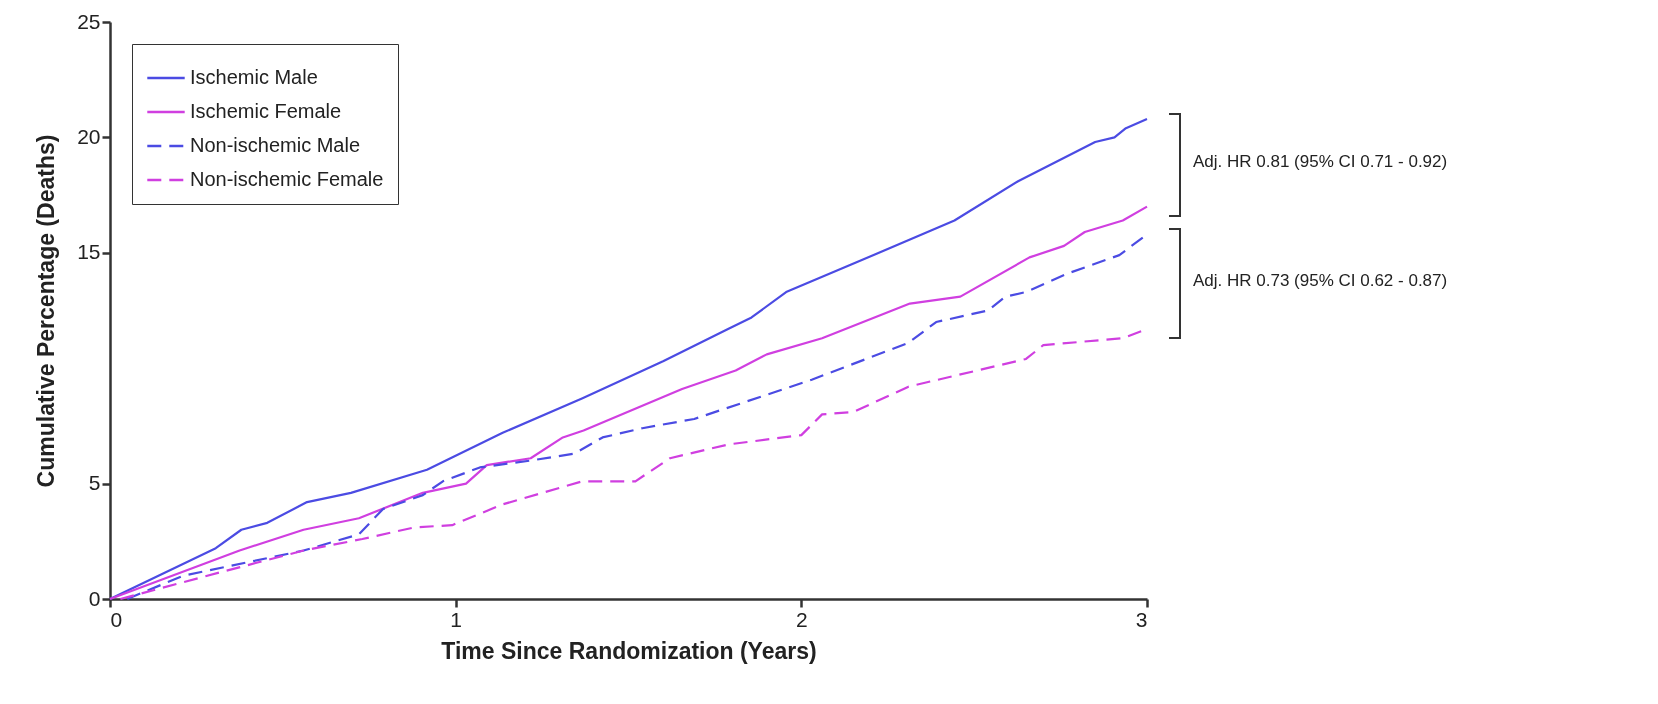 Image resolution: width=1658 pixels, height=704 pixels. What do you see at coordinates (275, 145) in the screenshot?
I see `legend-label: Non-ischemic Male` at bounding box center [275, 145].